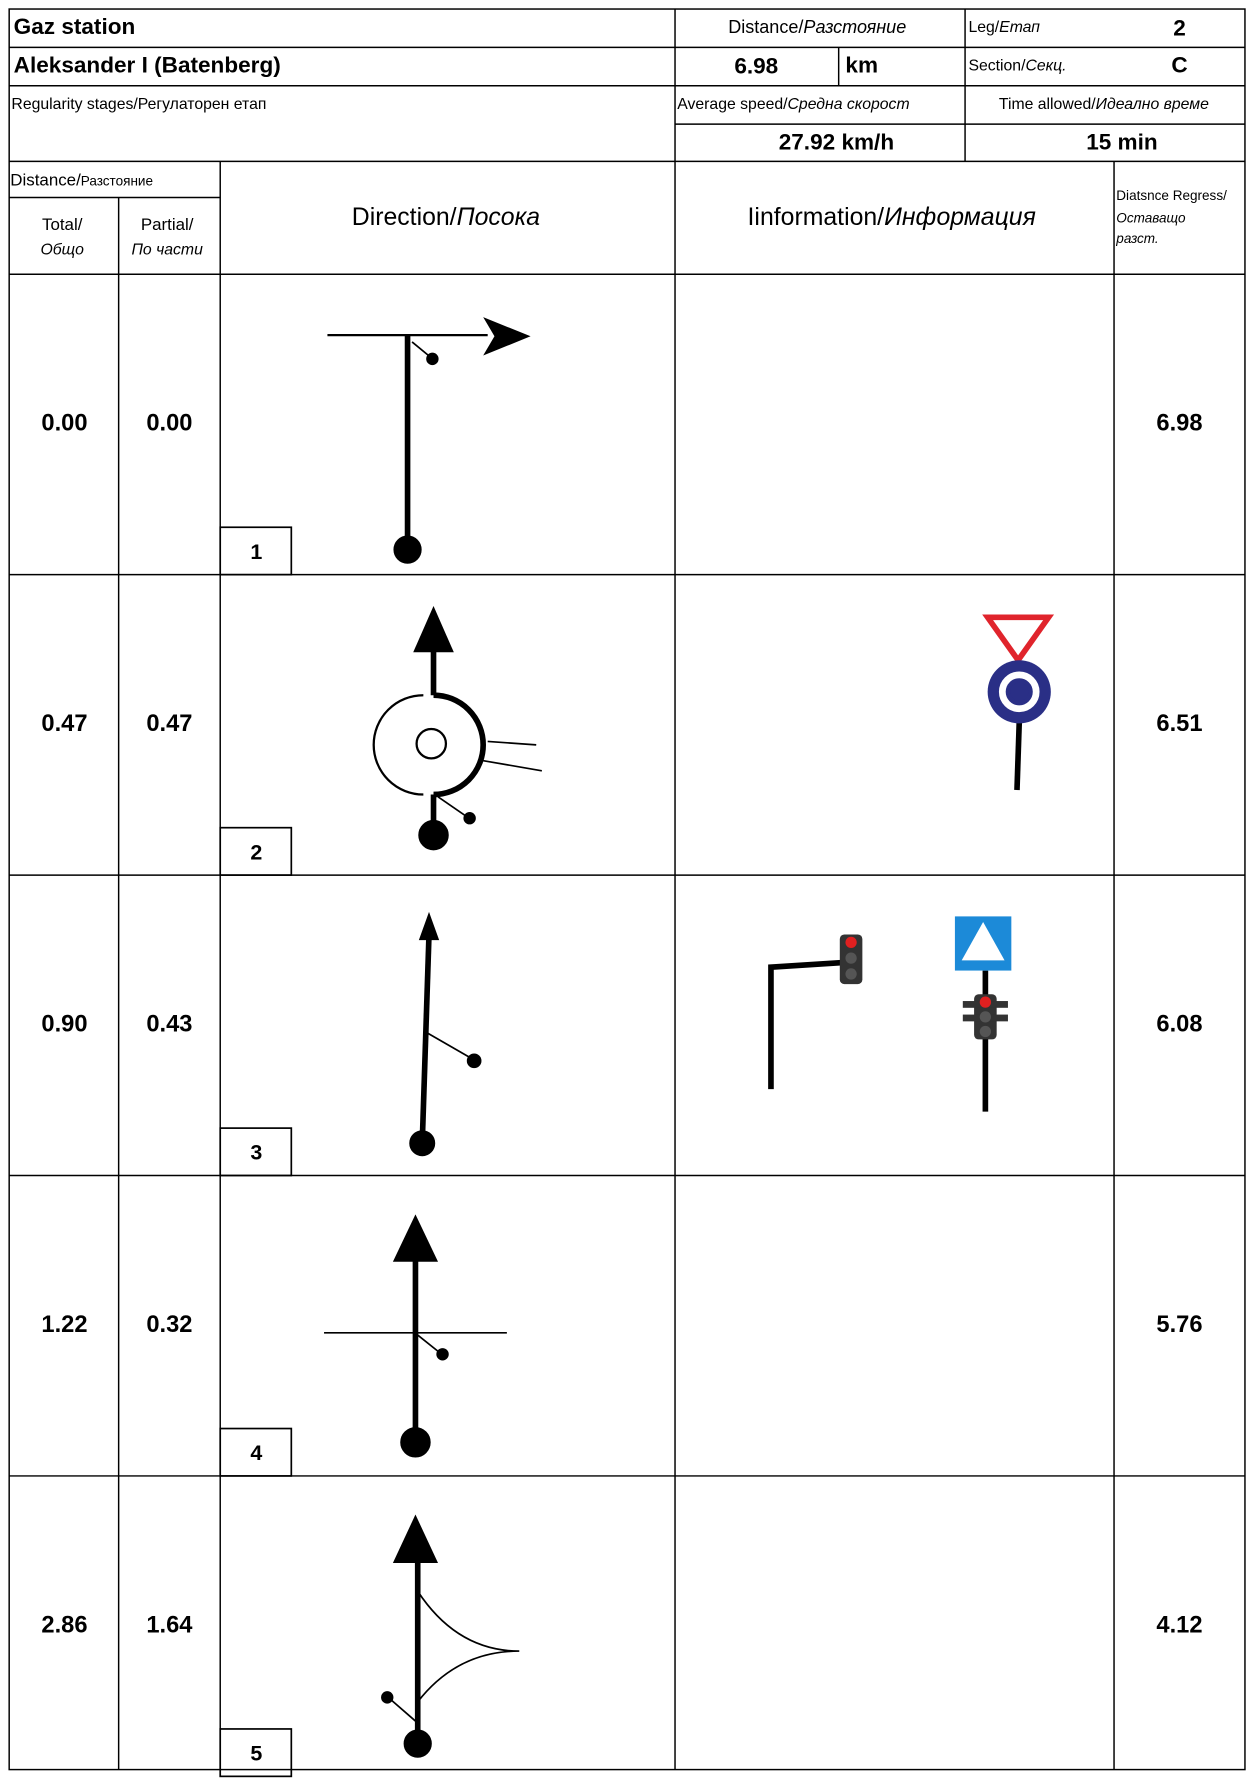  I want to click on leg-label: Leg/Етап, so click(1004, 27).